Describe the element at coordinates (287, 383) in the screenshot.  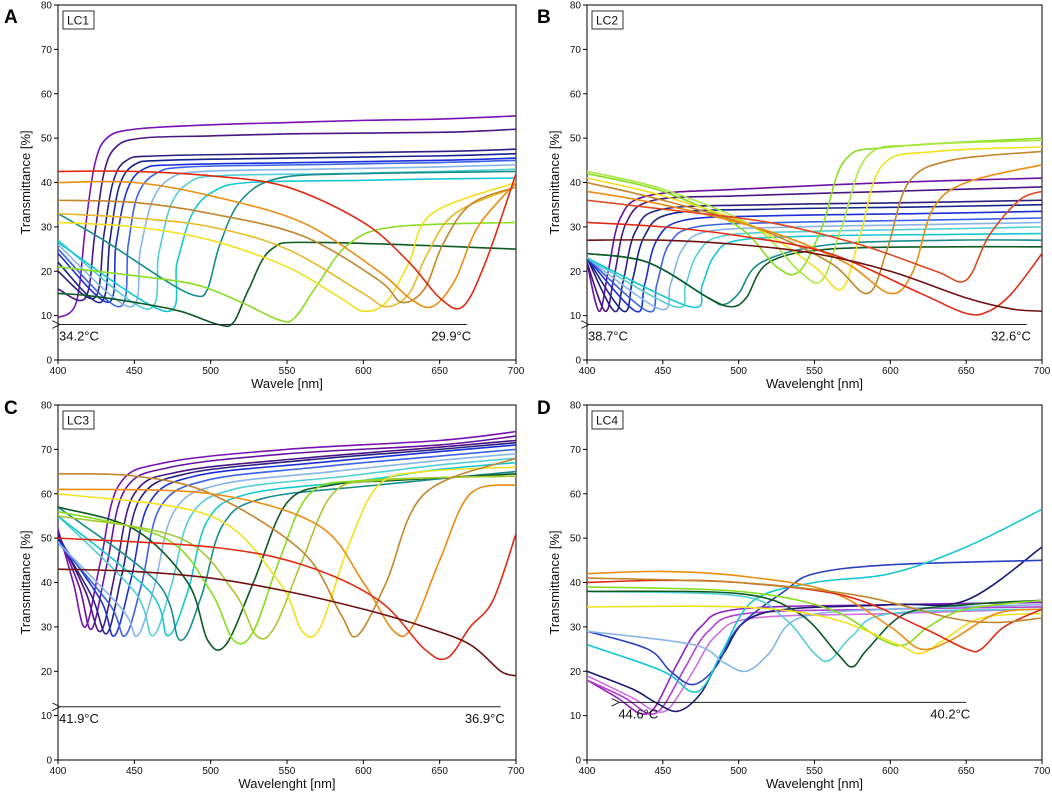
I see `x-axis-title: Wavele [nm]` at that location.